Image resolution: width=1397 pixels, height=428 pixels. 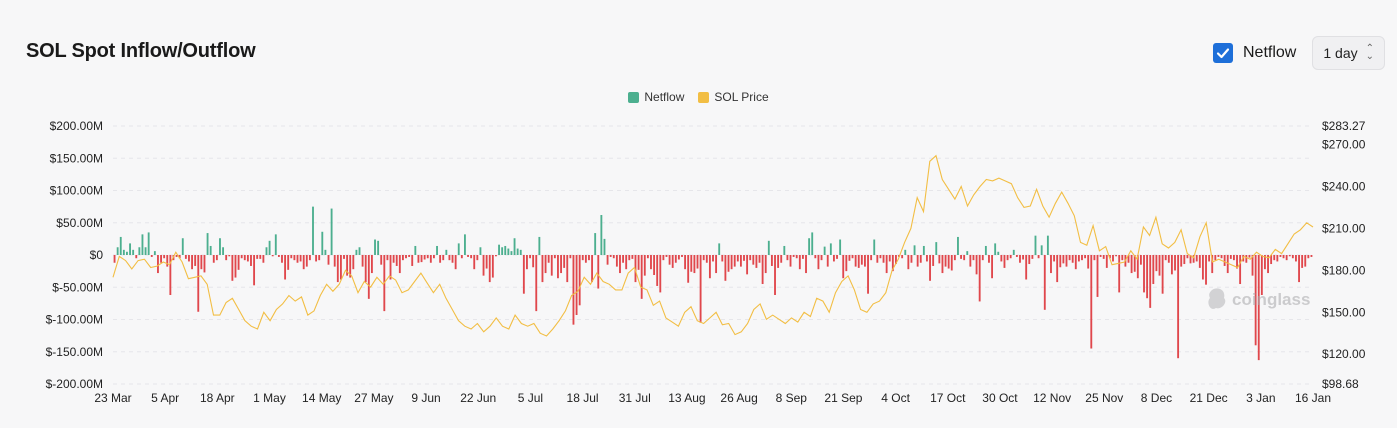 What do you see at coordinates (425, 398) in the screenshot?
I see `x-tick-label: 9 Jun` at bounding box center [425, 398].